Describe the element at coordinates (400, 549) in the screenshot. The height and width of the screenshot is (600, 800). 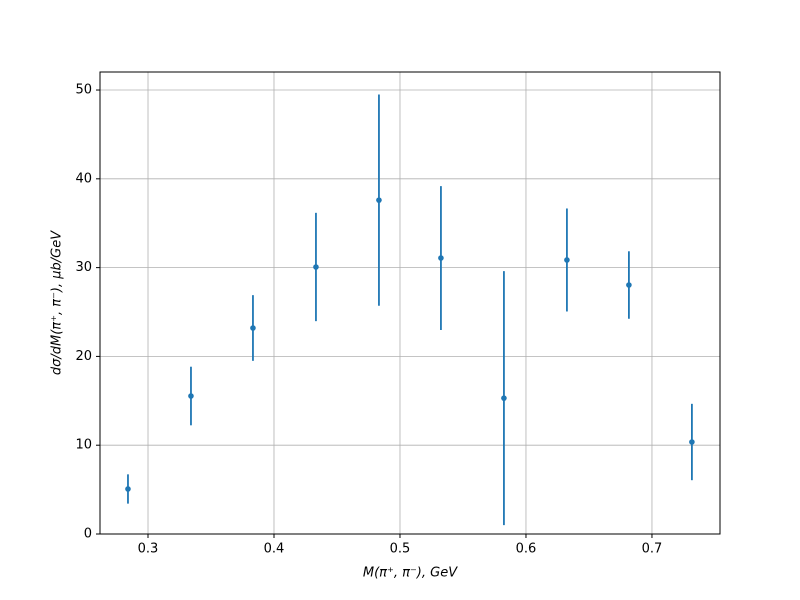
I see `x-tick-label: 0.5` at that location.